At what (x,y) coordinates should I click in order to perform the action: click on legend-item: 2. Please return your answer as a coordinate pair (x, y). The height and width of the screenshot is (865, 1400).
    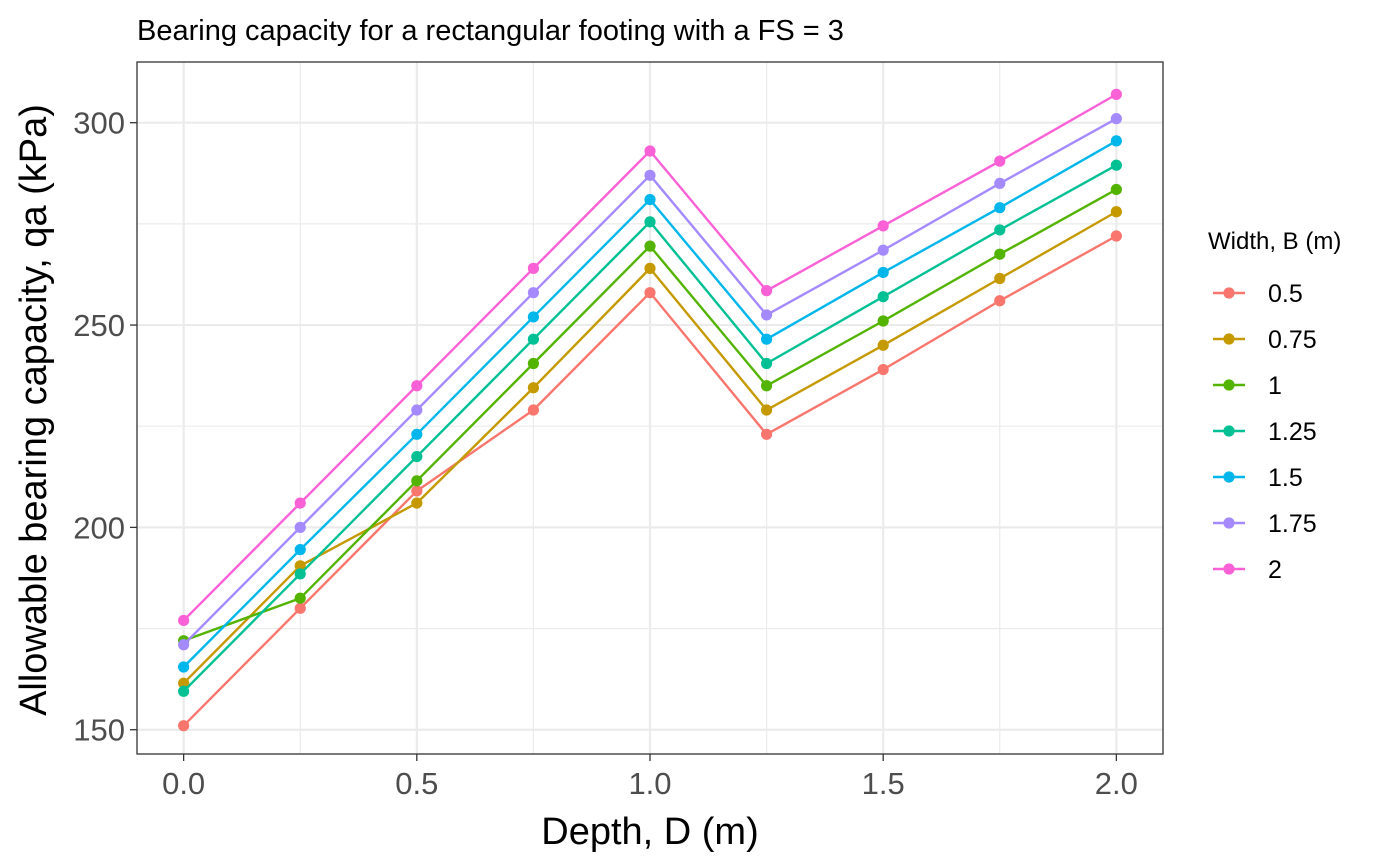
    Looking at the image, I should click on (1247, 570).